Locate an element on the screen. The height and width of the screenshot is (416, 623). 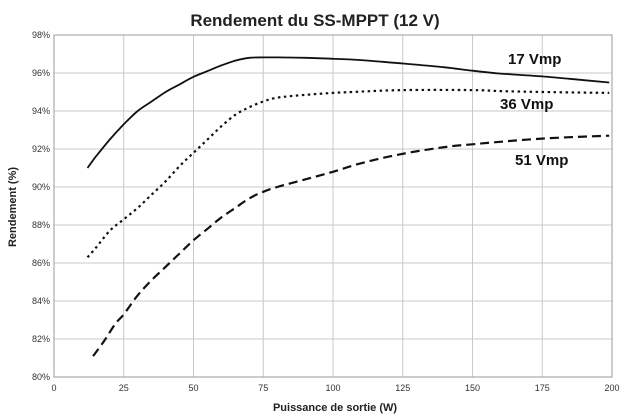
y-tick-label: 80% is located at coordinates (41, 377).